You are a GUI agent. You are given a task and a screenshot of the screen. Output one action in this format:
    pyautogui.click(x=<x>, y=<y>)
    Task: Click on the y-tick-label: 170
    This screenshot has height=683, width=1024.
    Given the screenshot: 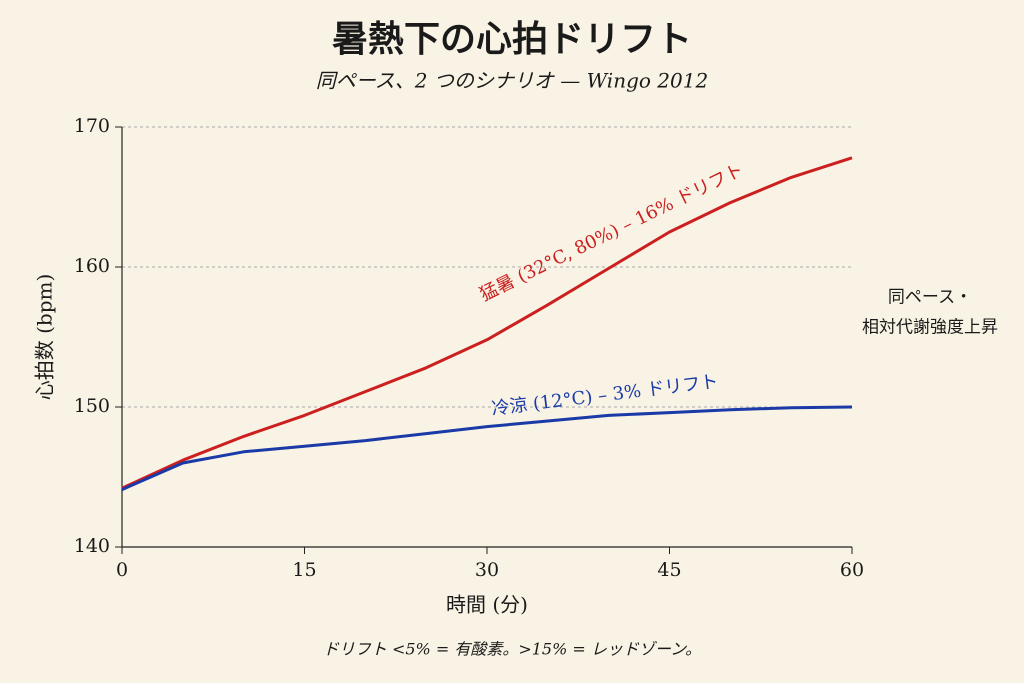 What is the action you would take?
    pyautogui.click(x=92, y=126)
    